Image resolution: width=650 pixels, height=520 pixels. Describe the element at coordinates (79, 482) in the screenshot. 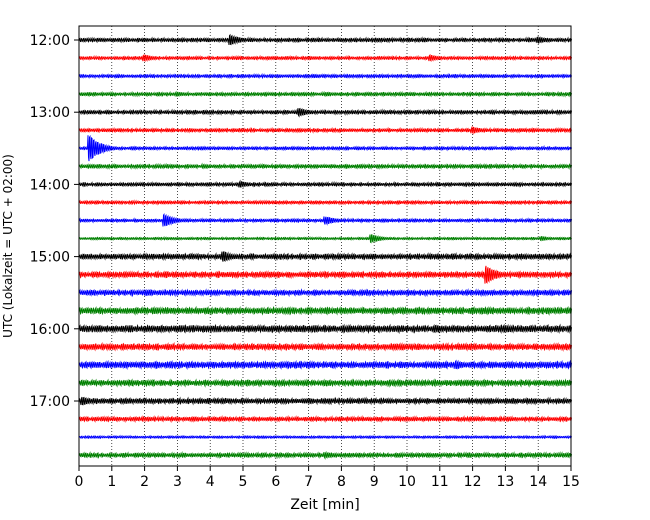

I see `x-tick-label: 0` at that location.